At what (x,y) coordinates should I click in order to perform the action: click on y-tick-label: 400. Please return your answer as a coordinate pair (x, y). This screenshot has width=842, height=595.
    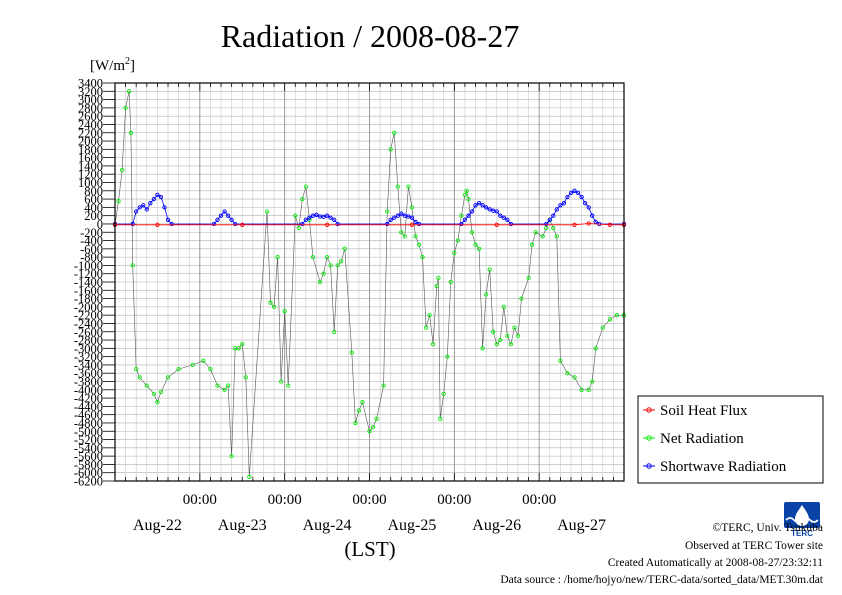
    Looking at the image, I should click on (93, 208).